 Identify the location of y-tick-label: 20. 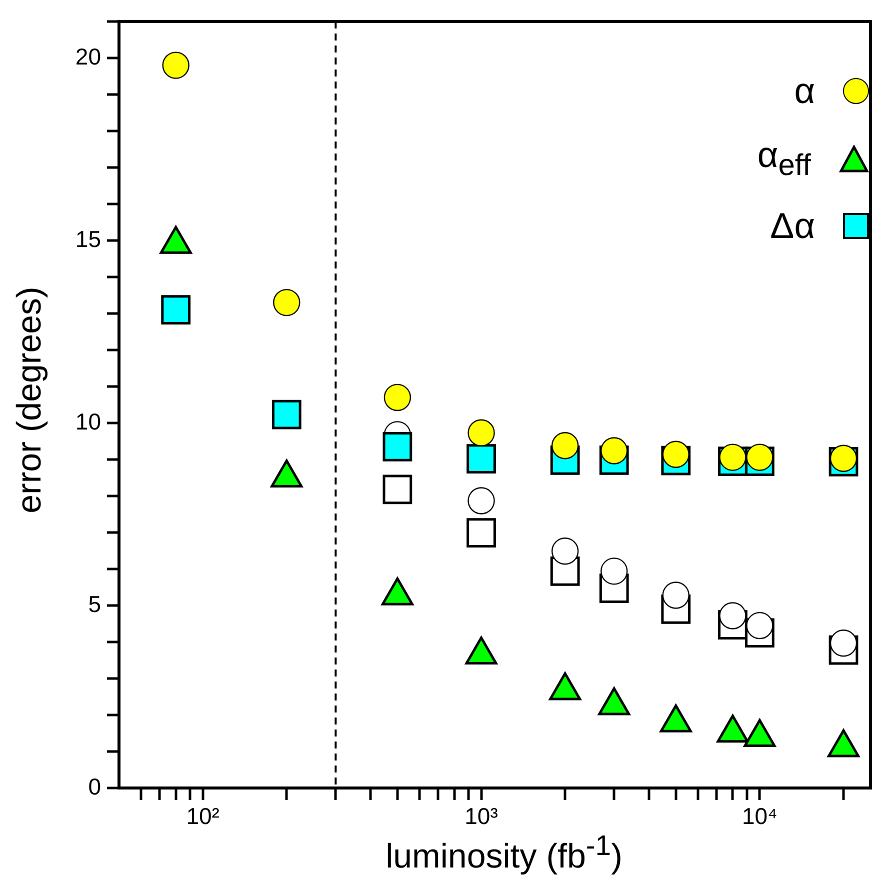
(88, 56).